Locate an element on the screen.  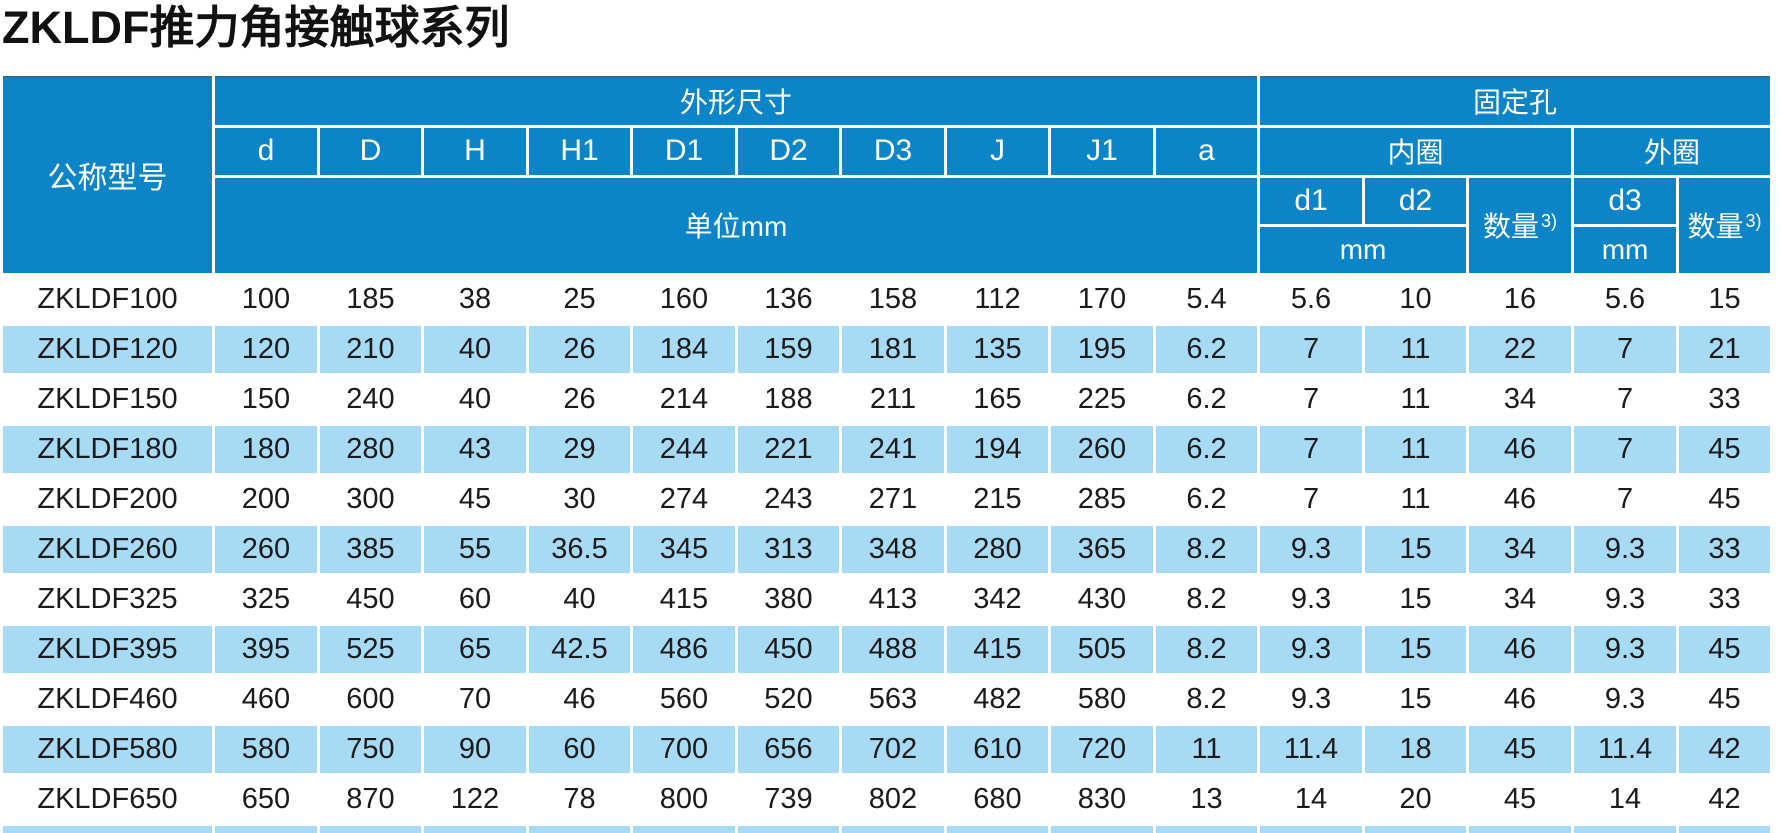
header-col-D1: D1 is located at coordinates (684, 151).